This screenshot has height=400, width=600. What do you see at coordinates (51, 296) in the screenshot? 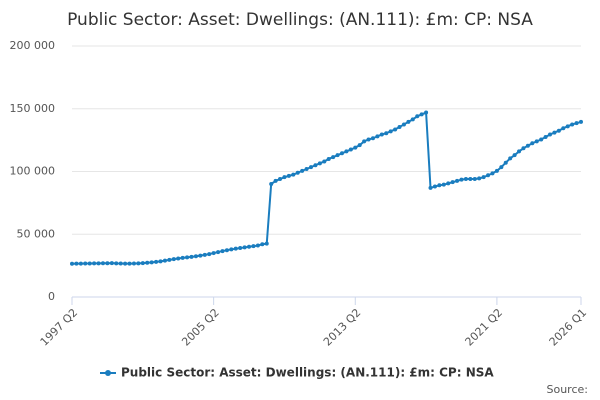
I see `y-tick-label: 0` at bounding box center [51, 296].